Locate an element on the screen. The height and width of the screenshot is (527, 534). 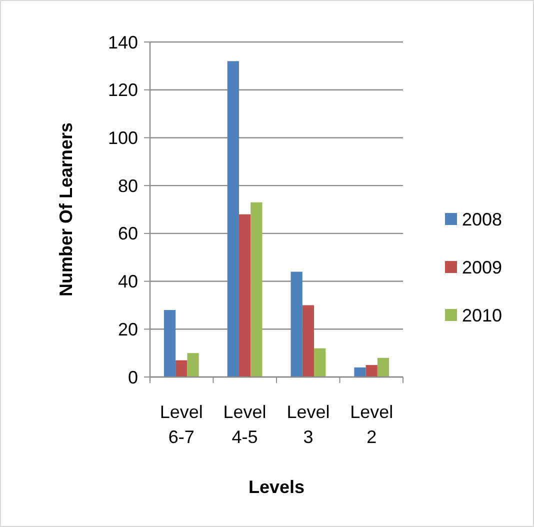
y-tick-label: 140 is located at coordinates (123, 42).